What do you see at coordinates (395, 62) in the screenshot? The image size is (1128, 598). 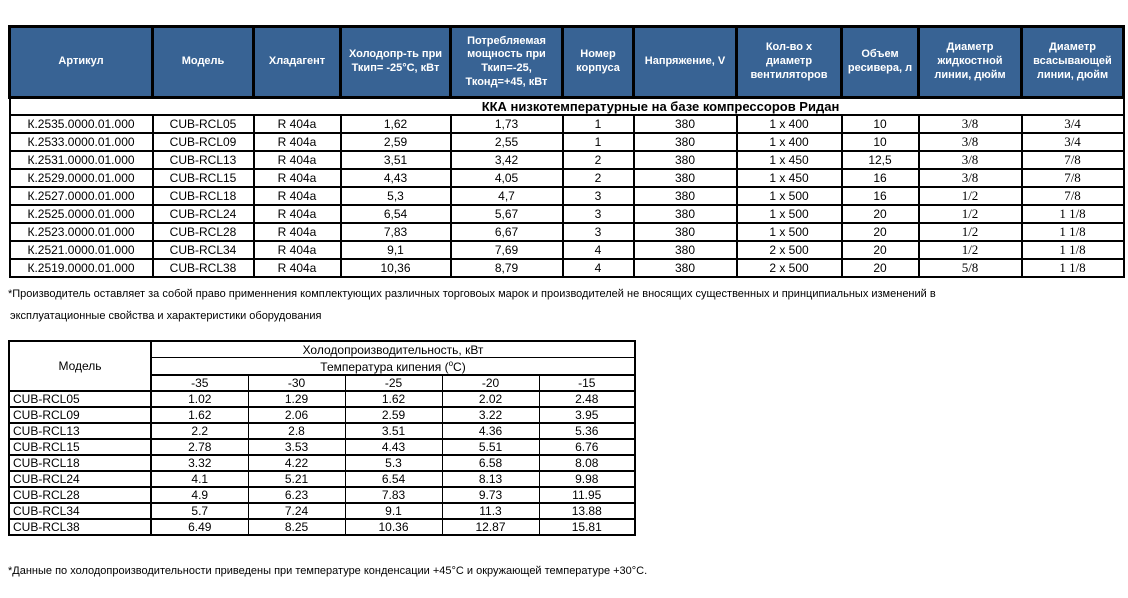 I see `column-header-capacity: Холодопр-ть при Ткип= -25°С, кВт` at bounding box center [395, 62].